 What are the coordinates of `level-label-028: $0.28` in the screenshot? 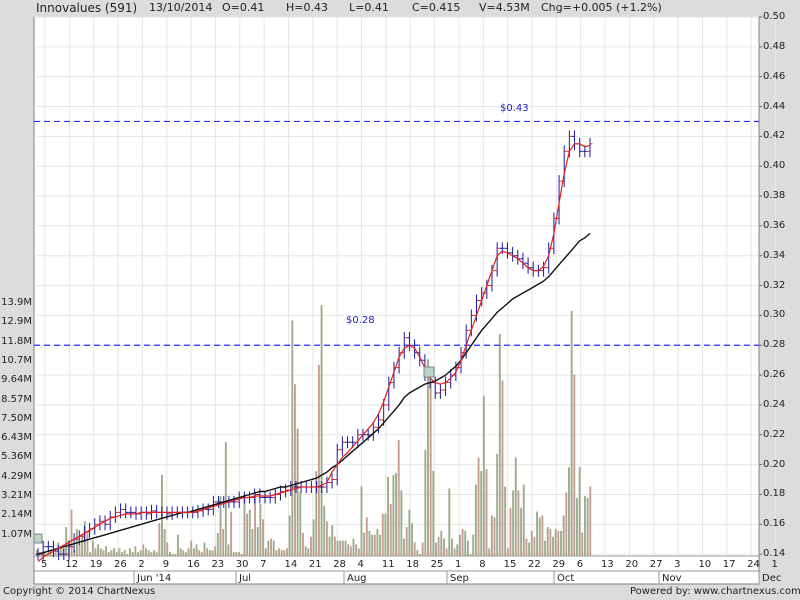 It's located at (360, 320).